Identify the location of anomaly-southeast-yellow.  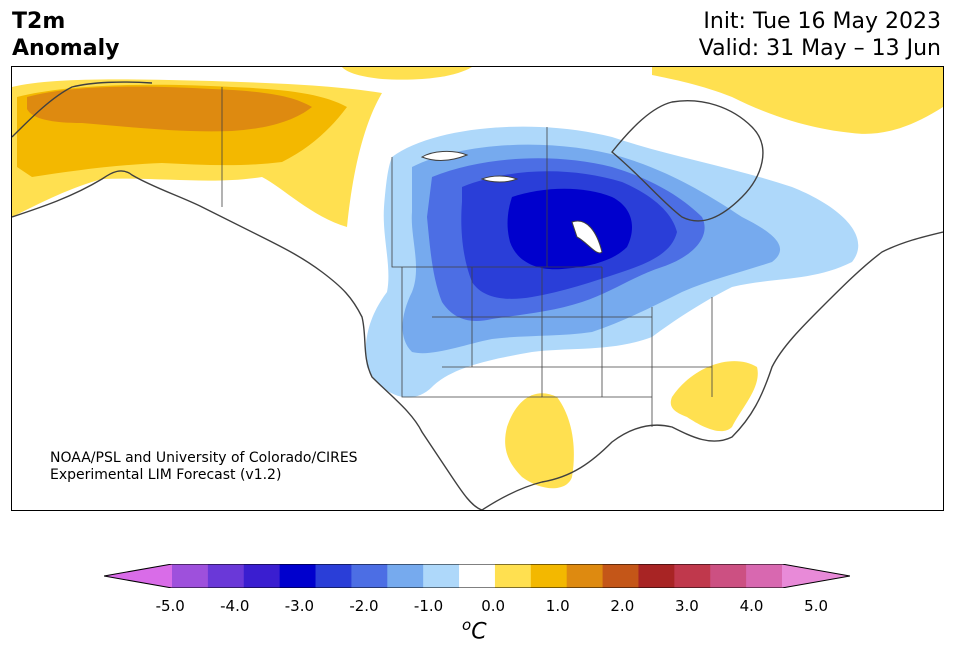
(714, 396).